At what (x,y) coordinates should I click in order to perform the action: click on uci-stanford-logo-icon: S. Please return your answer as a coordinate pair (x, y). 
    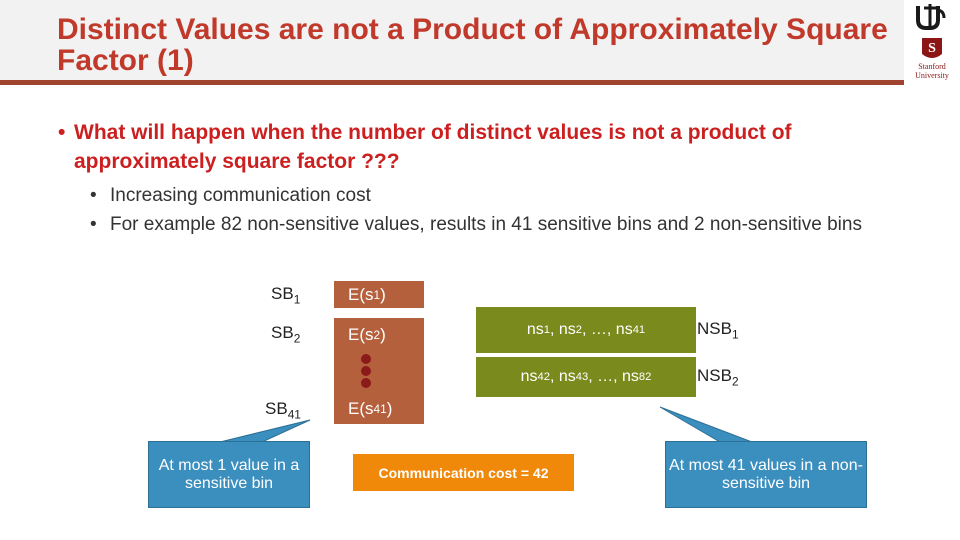
    Looking at the image, I should click on (932, 41).